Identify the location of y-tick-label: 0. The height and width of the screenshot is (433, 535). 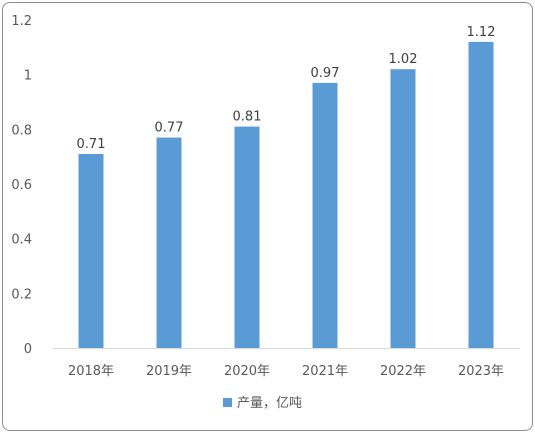
(28, 349).